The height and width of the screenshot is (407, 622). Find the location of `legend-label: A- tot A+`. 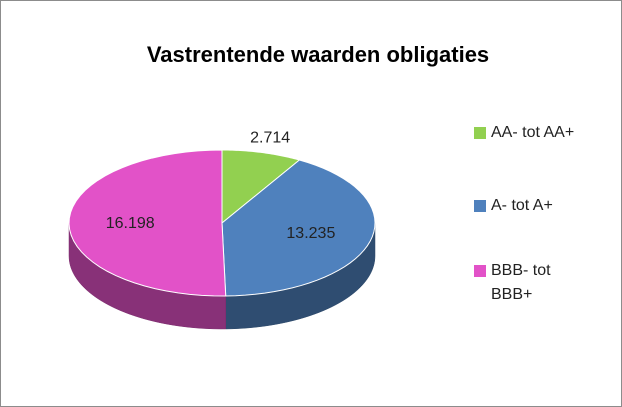

legend-label: A- tot A+ is located at coordinates (522, 205).